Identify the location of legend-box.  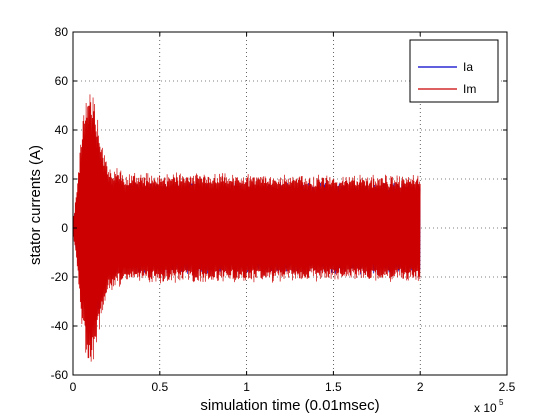
(454, 71).